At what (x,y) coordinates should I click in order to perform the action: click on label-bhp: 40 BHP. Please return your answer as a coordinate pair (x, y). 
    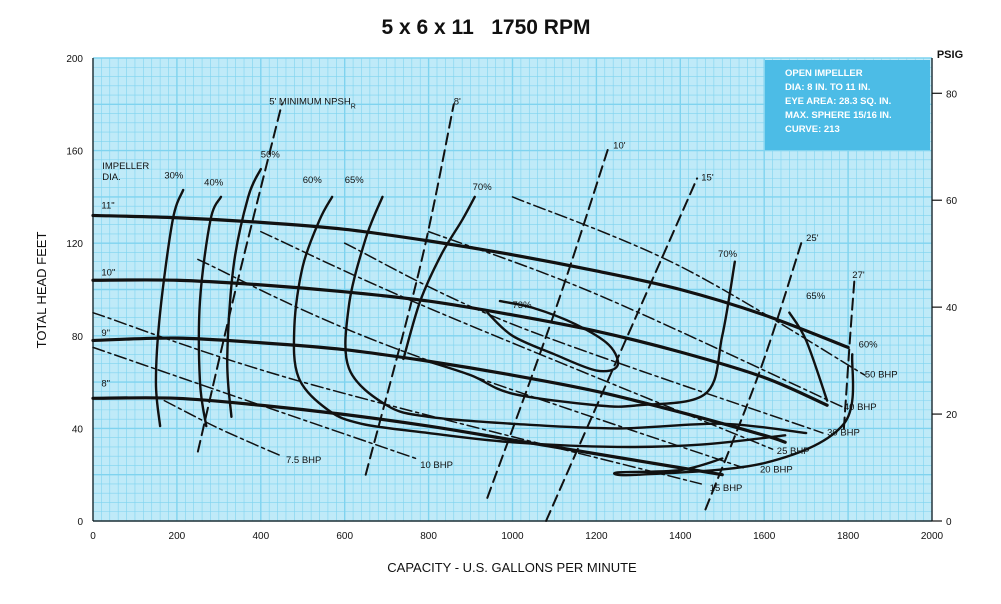
    Looking at the image, I should click on (860, 407).